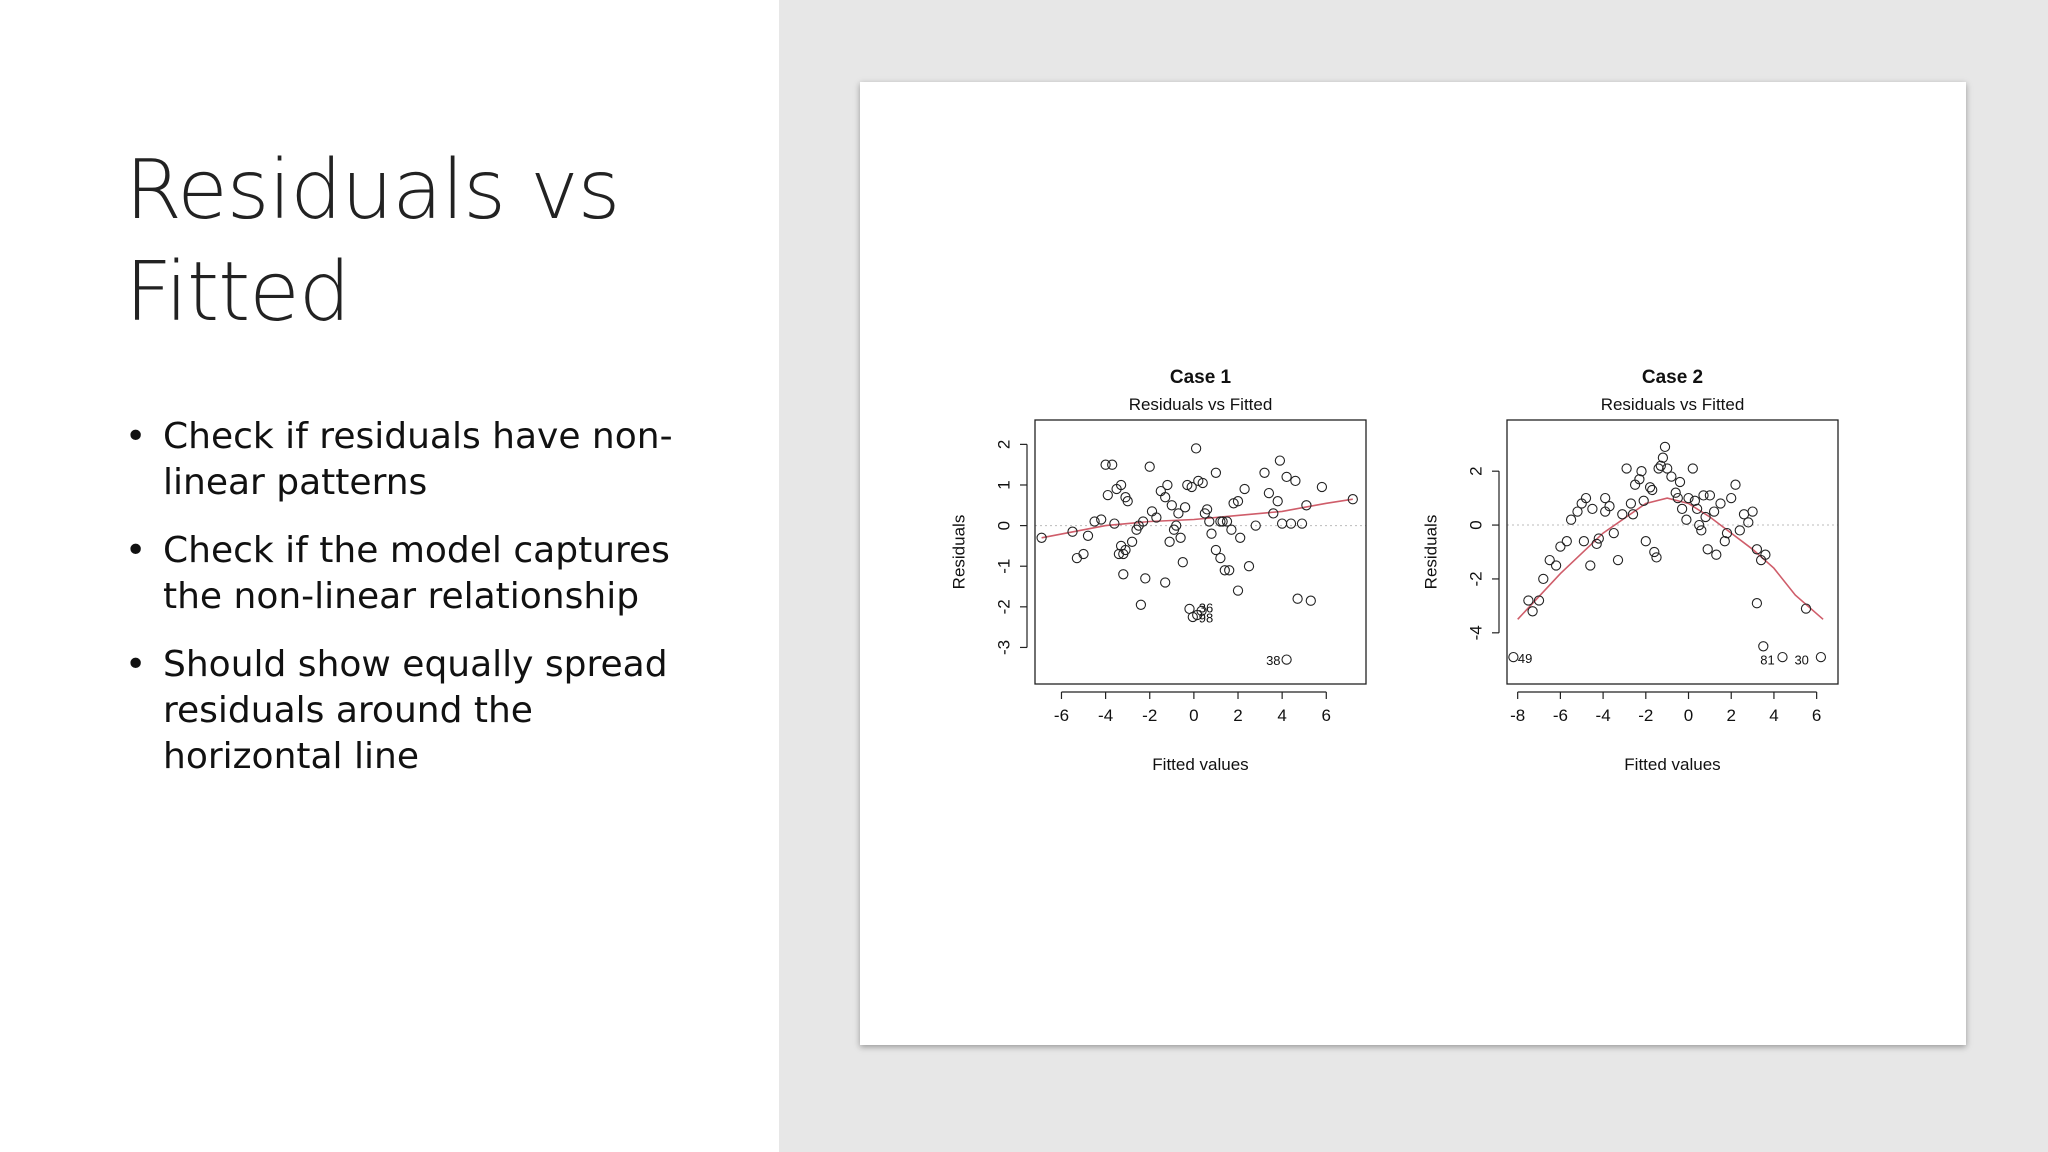 The height and width of the screenshot is (1152, 2048). I want to click on y-tick-label: -4, so click(1475, 632).